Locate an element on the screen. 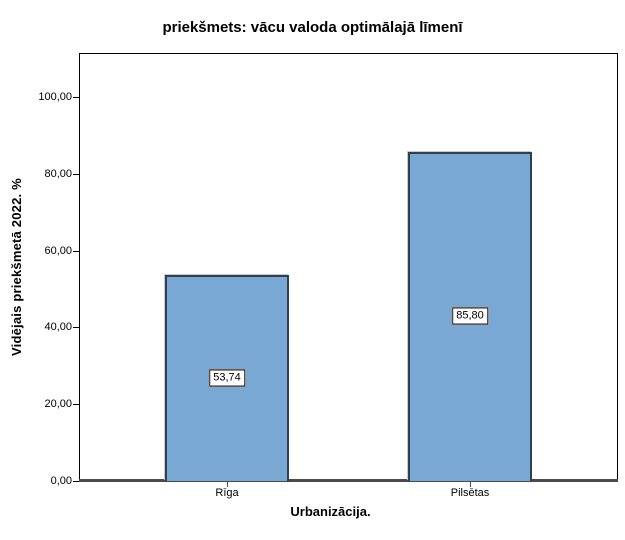 The image size is (625, 540). x-axis-line is located at coordinates (348, 480).